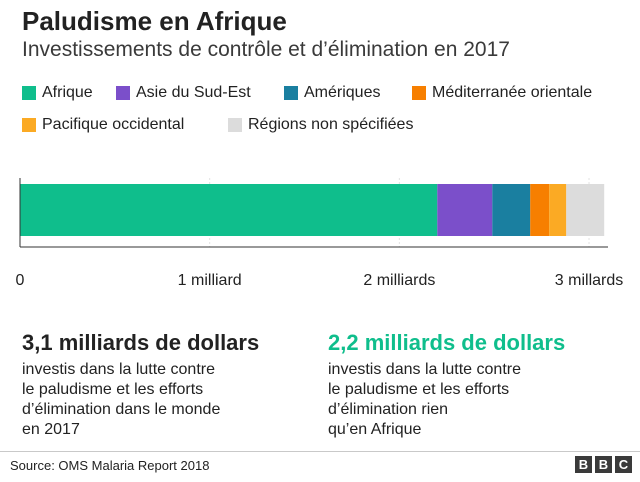  Describe the element at coordinates (140, 370) in the screenshot. I see `stat-world-line: investis dans la lutte contre` at that location.